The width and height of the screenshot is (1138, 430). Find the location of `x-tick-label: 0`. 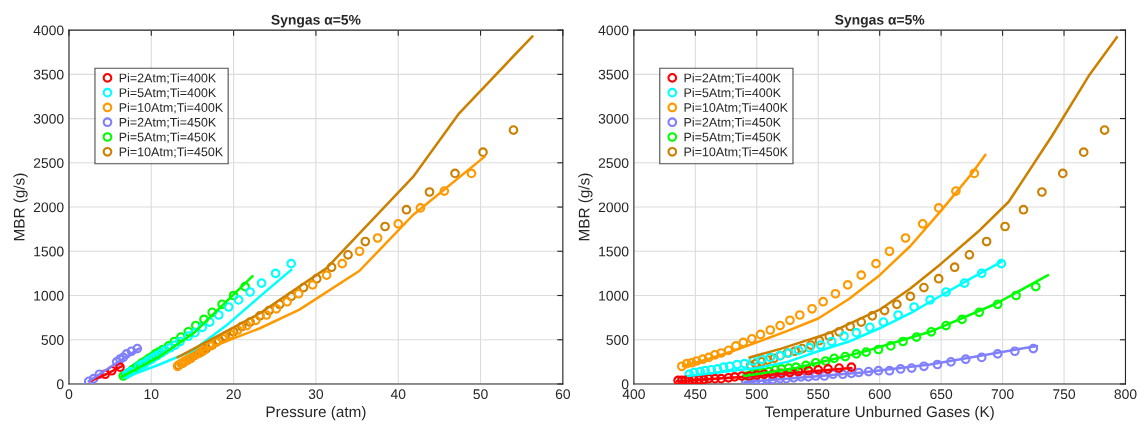

x-tick-label: 0 is located at coordinates (69, 394).